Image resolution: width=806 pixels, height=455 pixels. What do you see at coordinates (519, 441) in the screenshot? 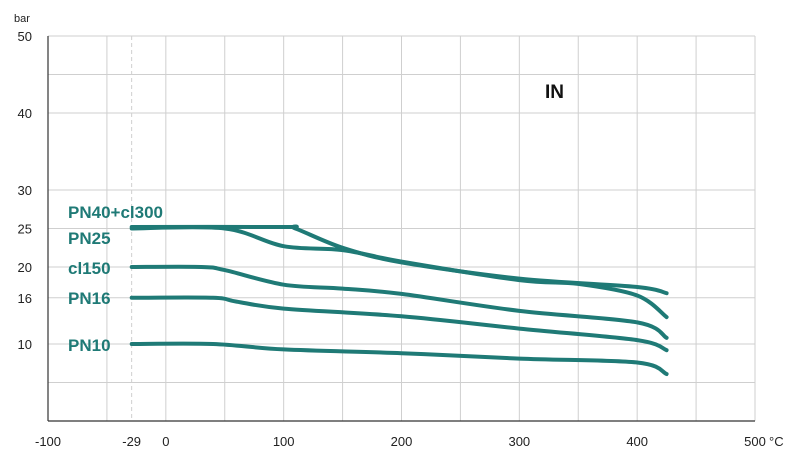
I see `x-tick-label: 300` at bounding box center [519, 441].